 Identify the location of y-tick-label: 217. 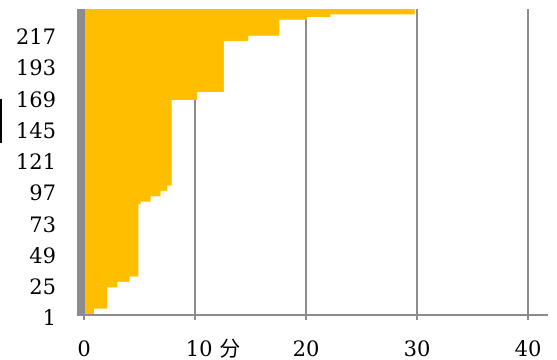
(36, 37).